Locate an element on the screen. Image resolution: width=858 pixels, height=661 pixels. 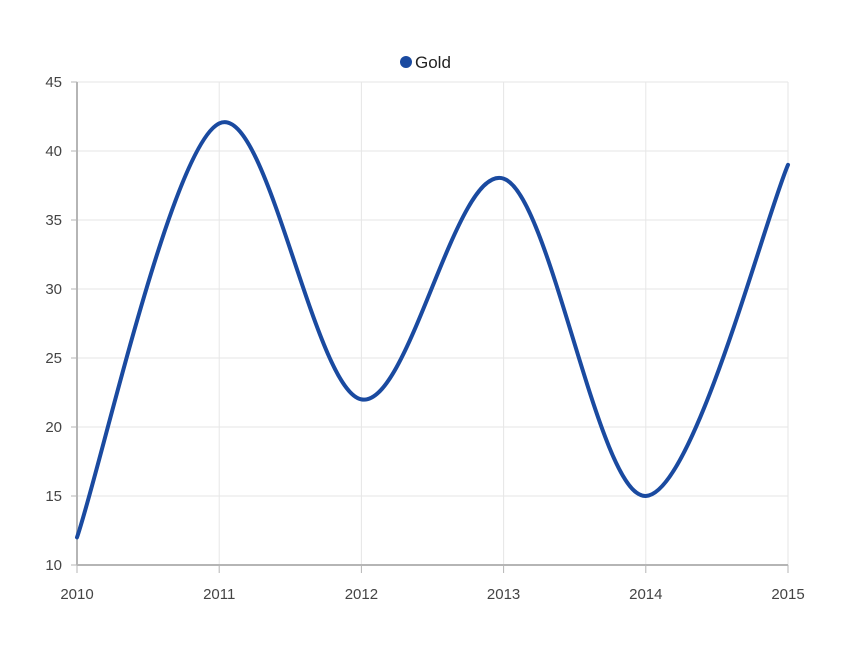
x-tick-label: 2013 is located at coordinates (503, 594).